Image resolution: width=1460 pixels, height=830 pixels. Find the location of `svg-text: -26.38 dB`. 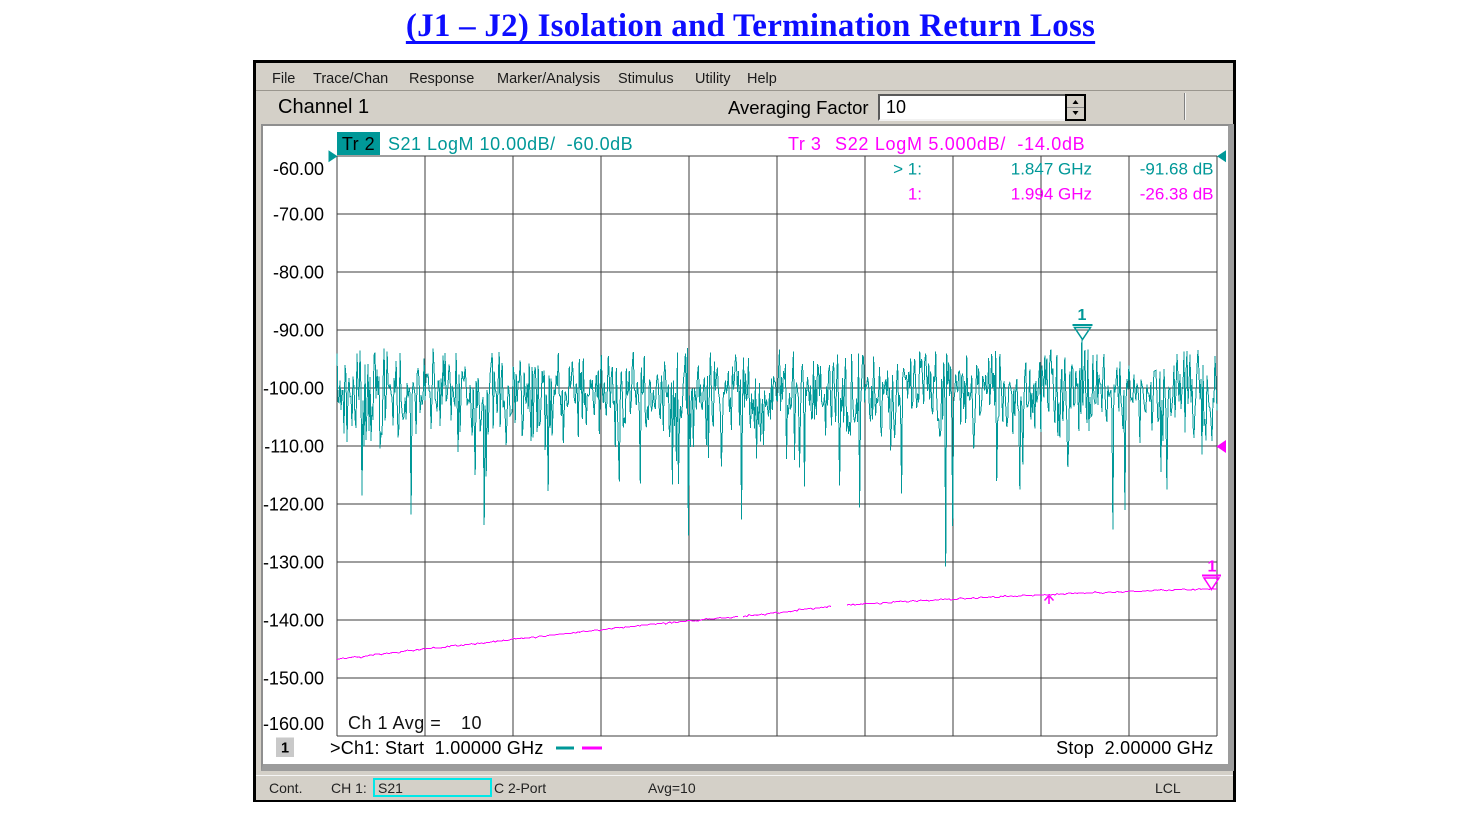

svg-text: -26.38 dB is located at coordinates (1177, 194).